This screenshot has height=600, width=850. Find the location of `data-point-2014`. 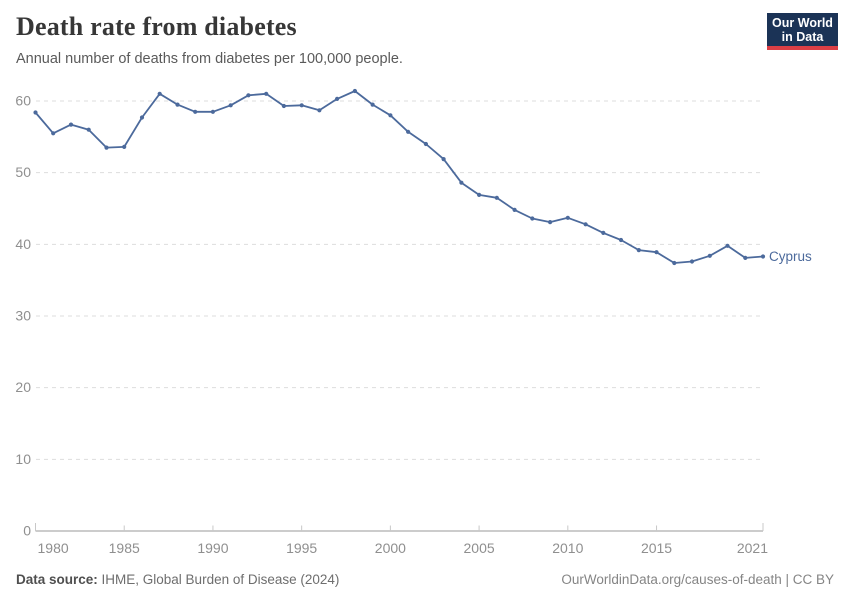

data-point-2014 is located at coordinates (638, 250).